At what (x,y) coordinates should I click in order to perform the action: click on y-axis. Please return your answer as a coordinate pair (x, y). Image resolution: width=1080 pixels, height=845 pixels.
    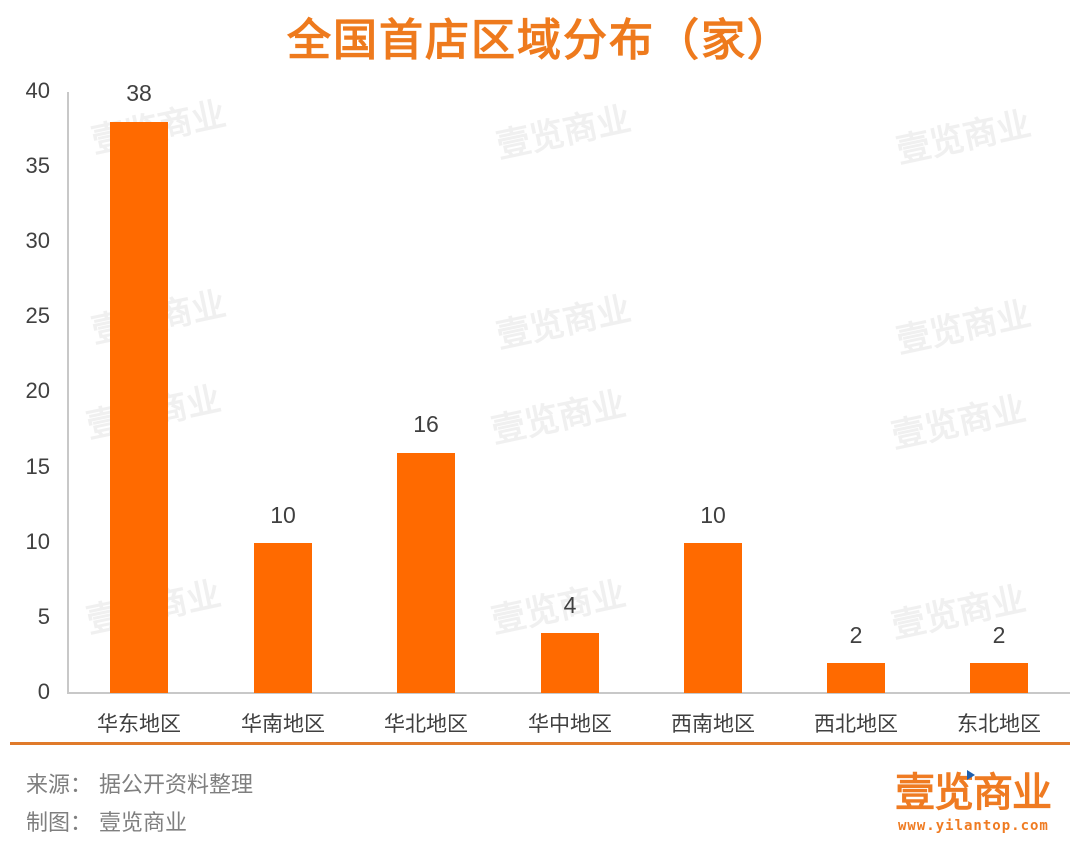
    Looking at the image, I should click on (68, 393).